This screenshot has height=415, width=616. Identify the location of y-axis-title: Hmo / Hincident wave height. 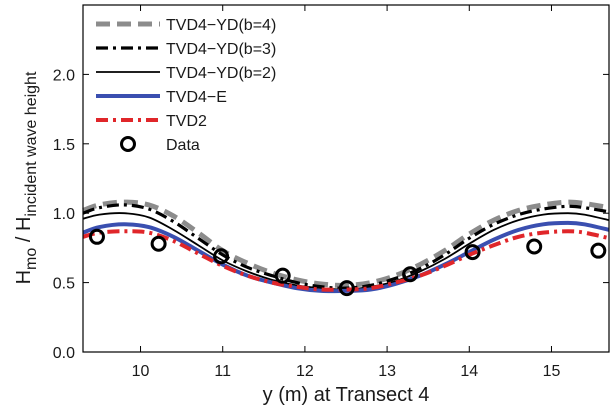
(26, 177).